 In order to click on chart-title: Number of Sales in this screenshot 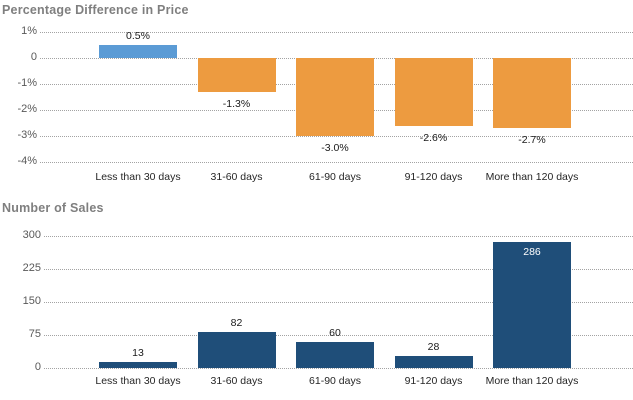, I will do `click(53, 208)`.